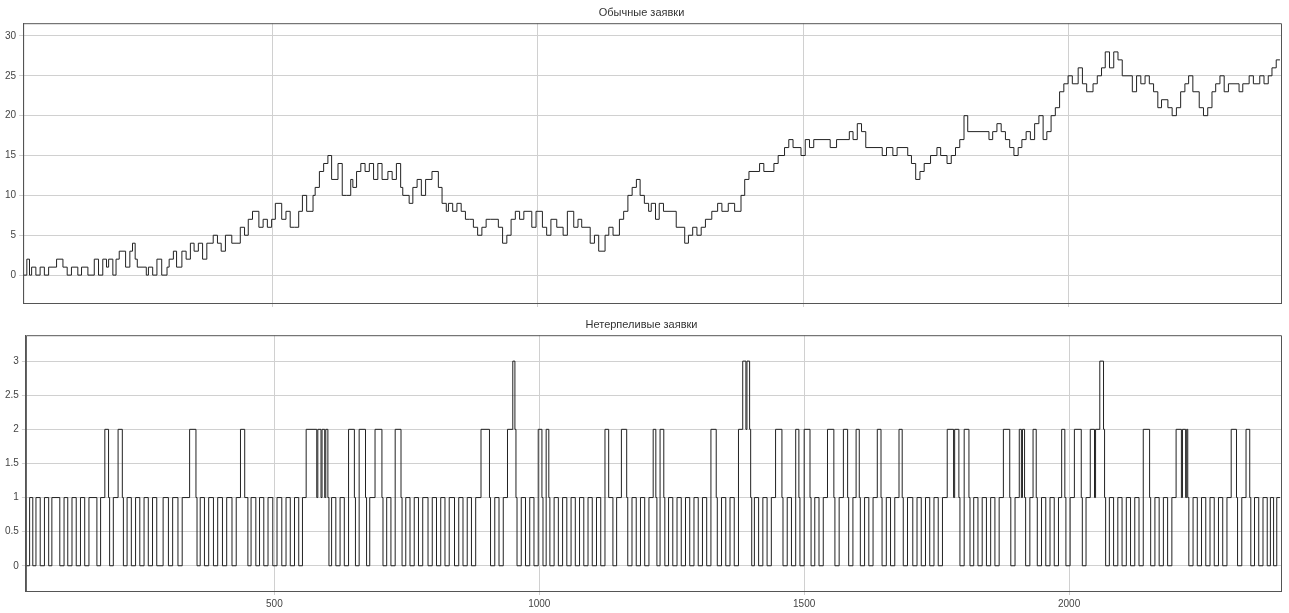  What do you see at coordinates (16, 429) in the screenshot?
I see `y-tick-label: 2` at bounding box center [16, 429].